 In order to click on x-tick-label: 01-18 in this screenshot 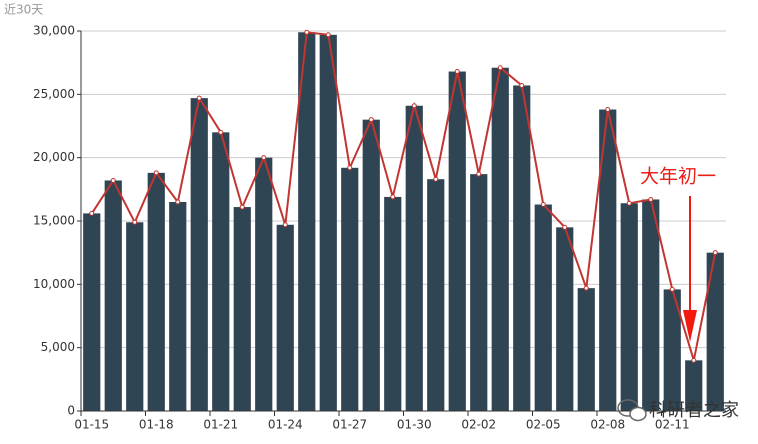, I will do `click(156, 425)`.